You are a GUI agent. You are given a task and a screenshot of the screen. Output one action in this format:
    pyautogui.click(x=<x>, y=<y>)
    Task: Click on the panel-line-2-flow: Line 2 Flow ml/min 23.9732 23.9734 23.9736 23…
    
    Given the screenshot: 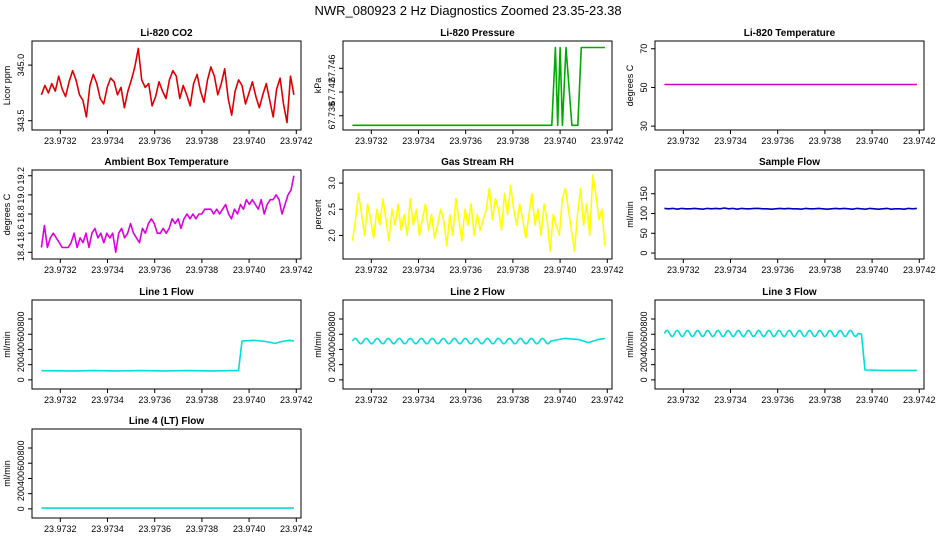 What is the action you would take?
    pyautogui.click(x=468, y=346)
    